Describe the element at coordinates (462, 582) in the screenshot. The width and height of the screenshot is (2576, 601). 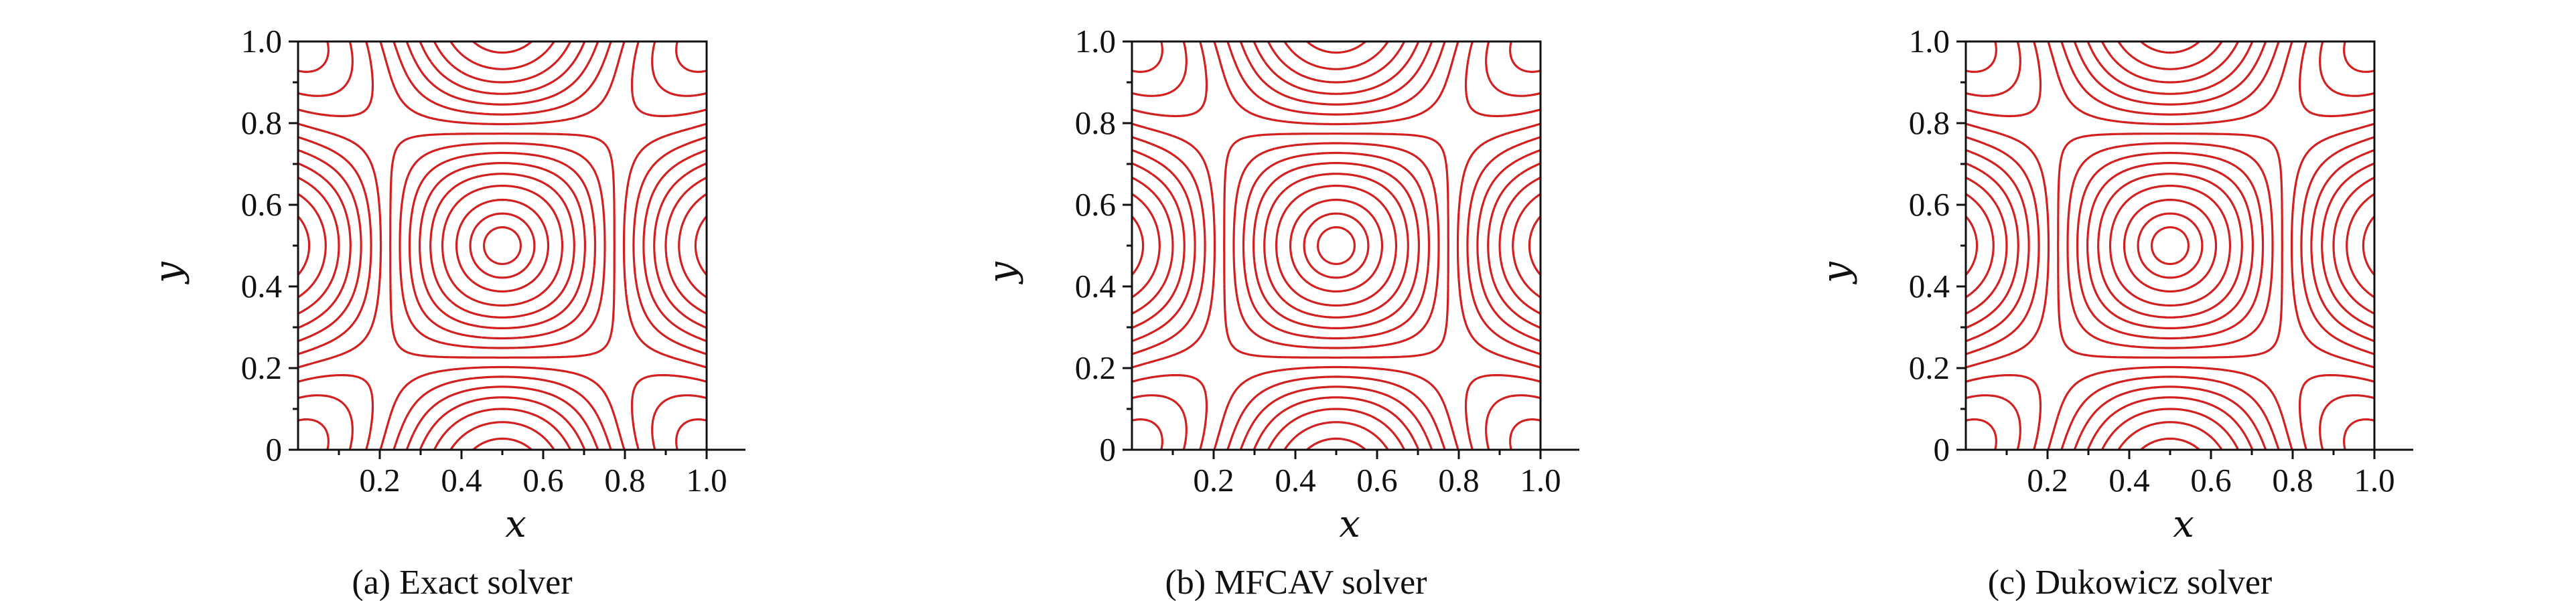
I see `panel-caption: (a) Exact solver` at that location.